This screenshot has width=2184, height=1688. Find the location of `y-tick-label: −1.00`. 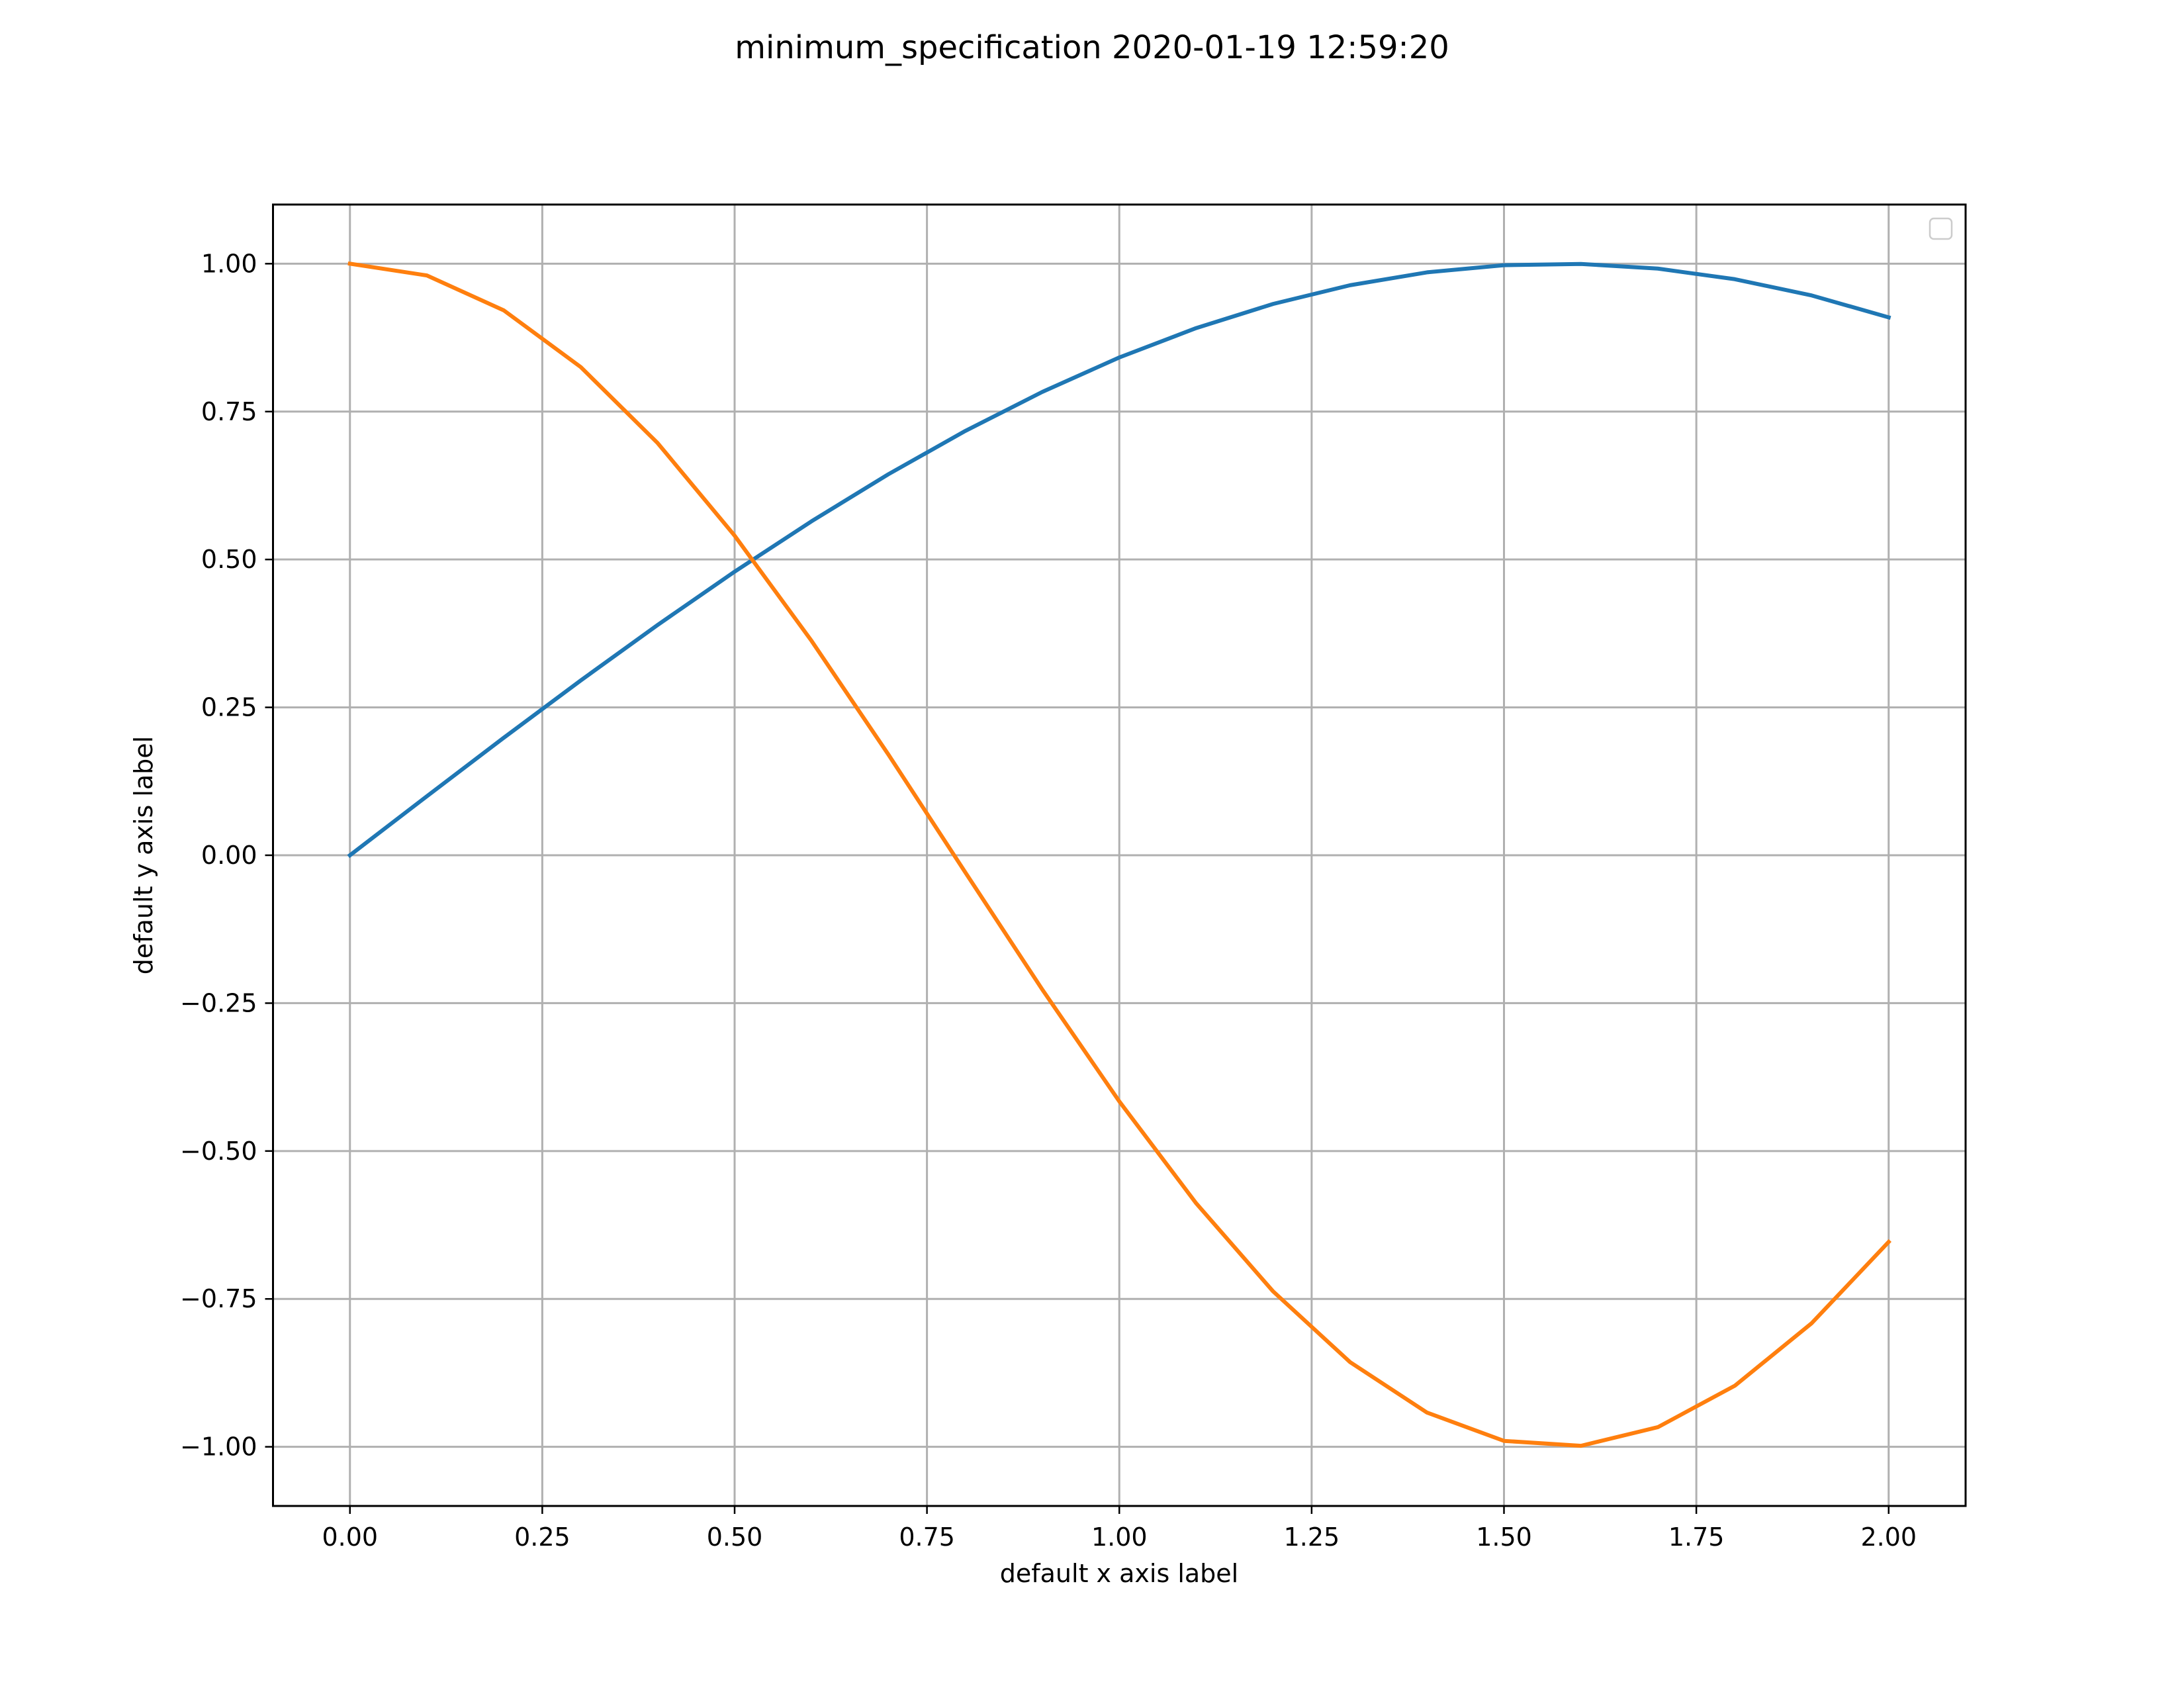

y-tick-label: −1.00 is located at coordinates (219, 1447).